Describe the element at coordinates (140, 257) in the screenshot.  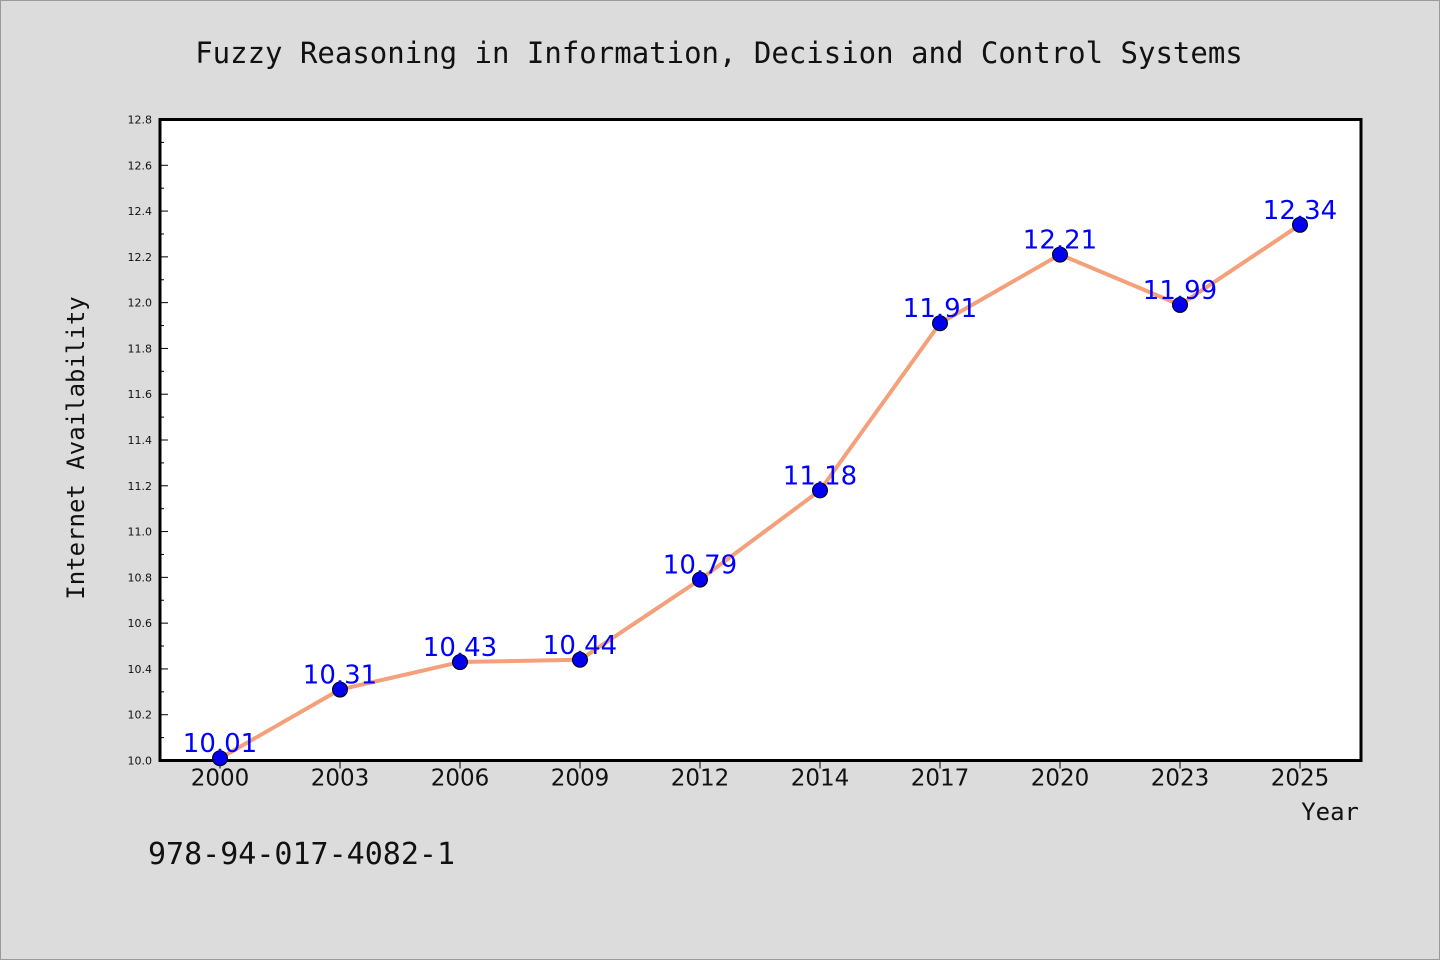
I see `y-tick-label: 12.2` at that location.